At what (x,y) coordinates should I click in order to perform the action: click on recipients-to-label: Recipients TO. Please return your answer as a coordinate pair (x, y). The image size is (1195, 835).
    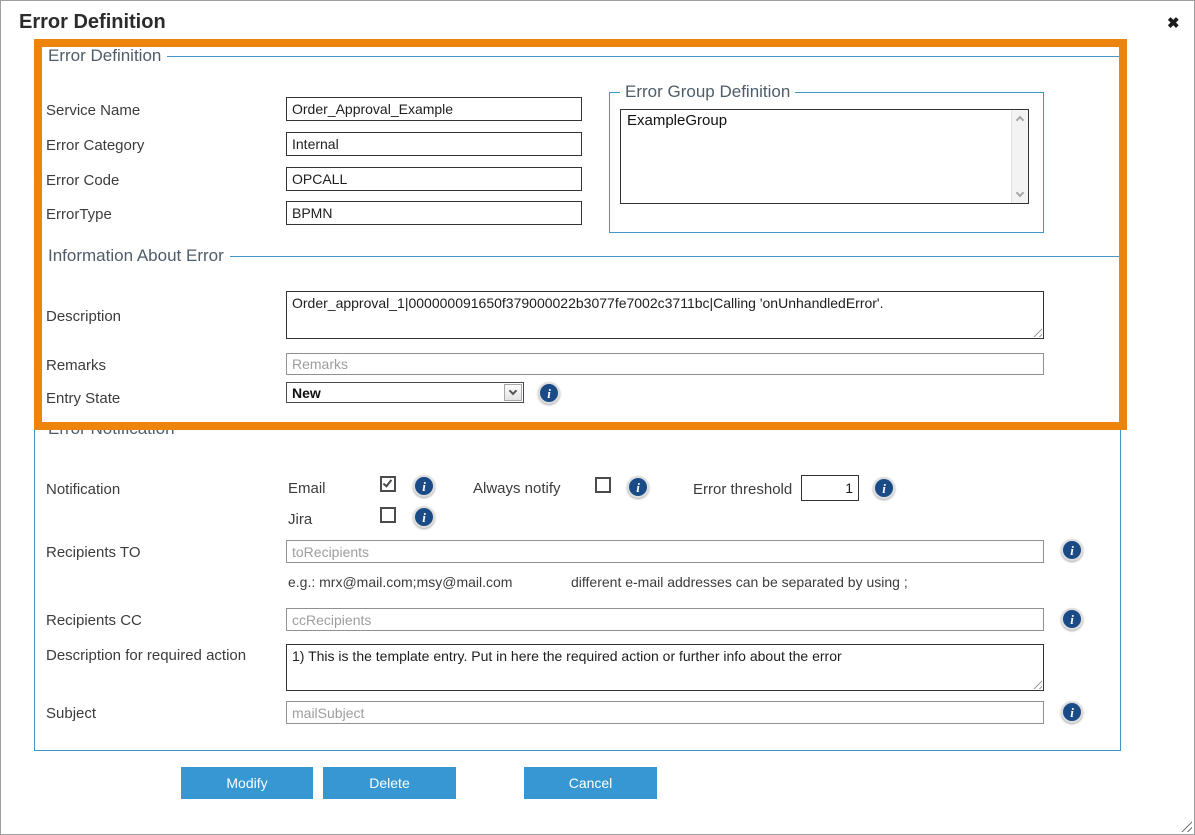
    Looking at the image, I should click on (93, 552).